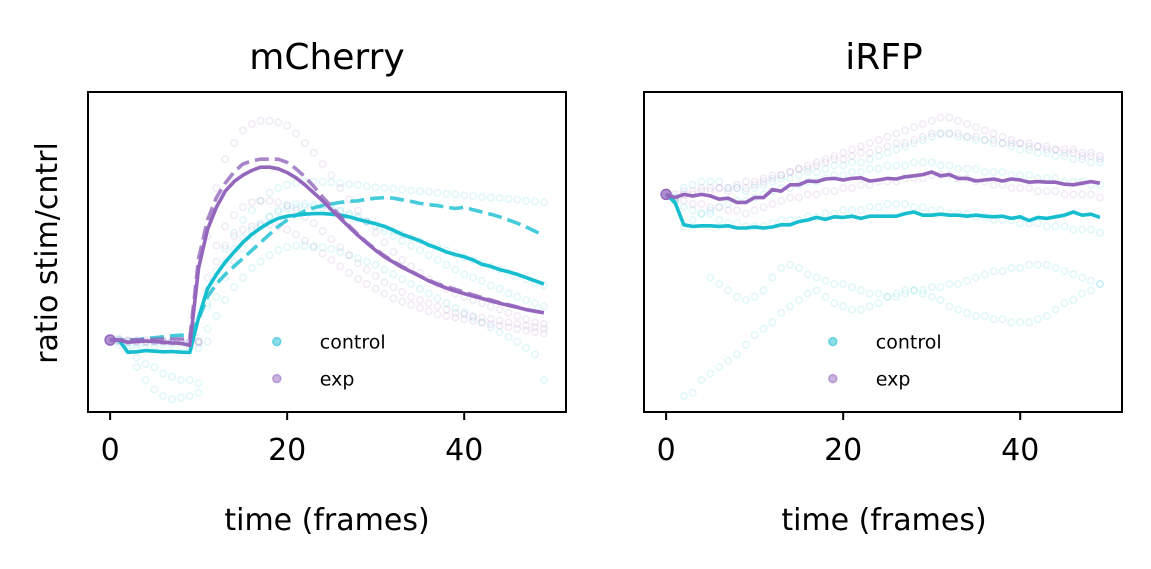 The height and width of the screenshot is (569, 1151). Describe the element at coordinates (337, 380) in the screenshot. I see `legend-label-exp: exp` at that location.